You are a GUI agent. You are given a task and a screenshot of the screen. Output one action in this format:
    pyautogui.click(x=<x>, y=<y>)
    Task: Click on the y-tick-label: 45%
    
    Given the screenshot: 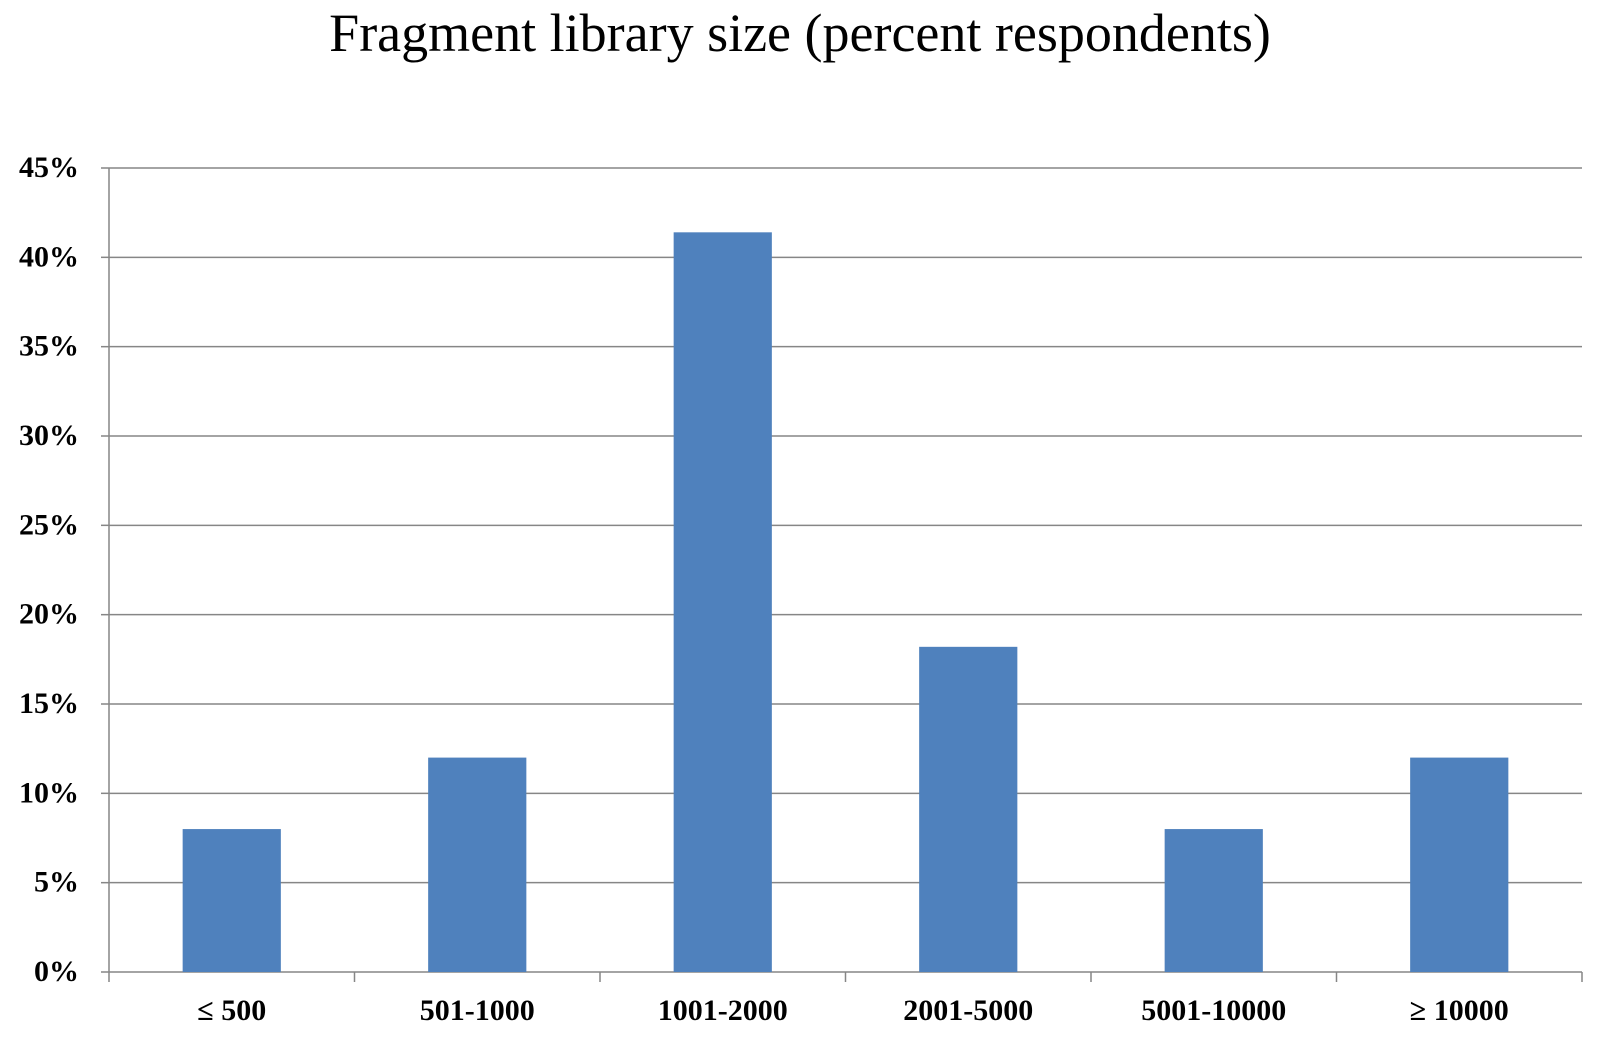 What is the action you would take?
    pyautogui.click(x=49, y=167)
    